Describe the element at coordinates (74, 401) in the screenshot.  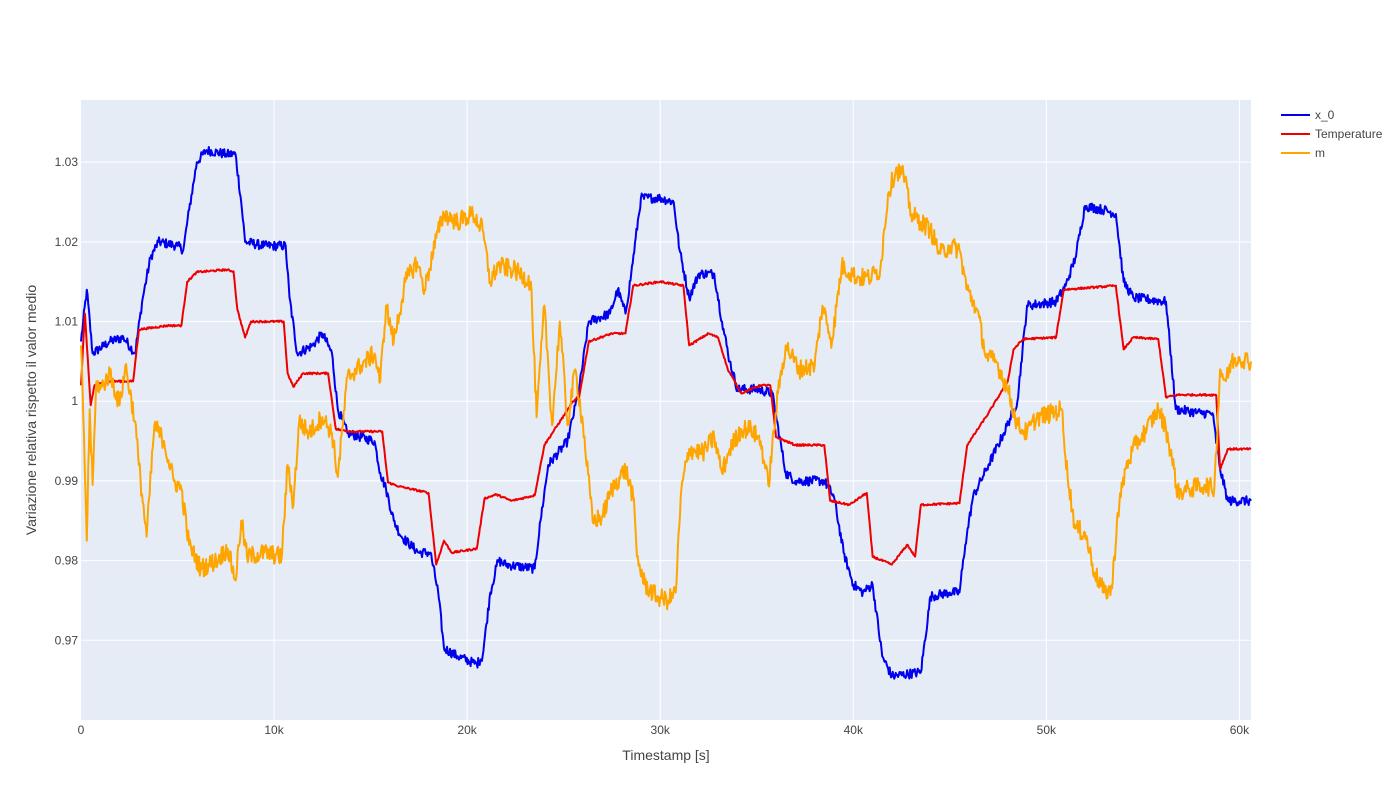
I see `y-tick-label: 1` at that location.